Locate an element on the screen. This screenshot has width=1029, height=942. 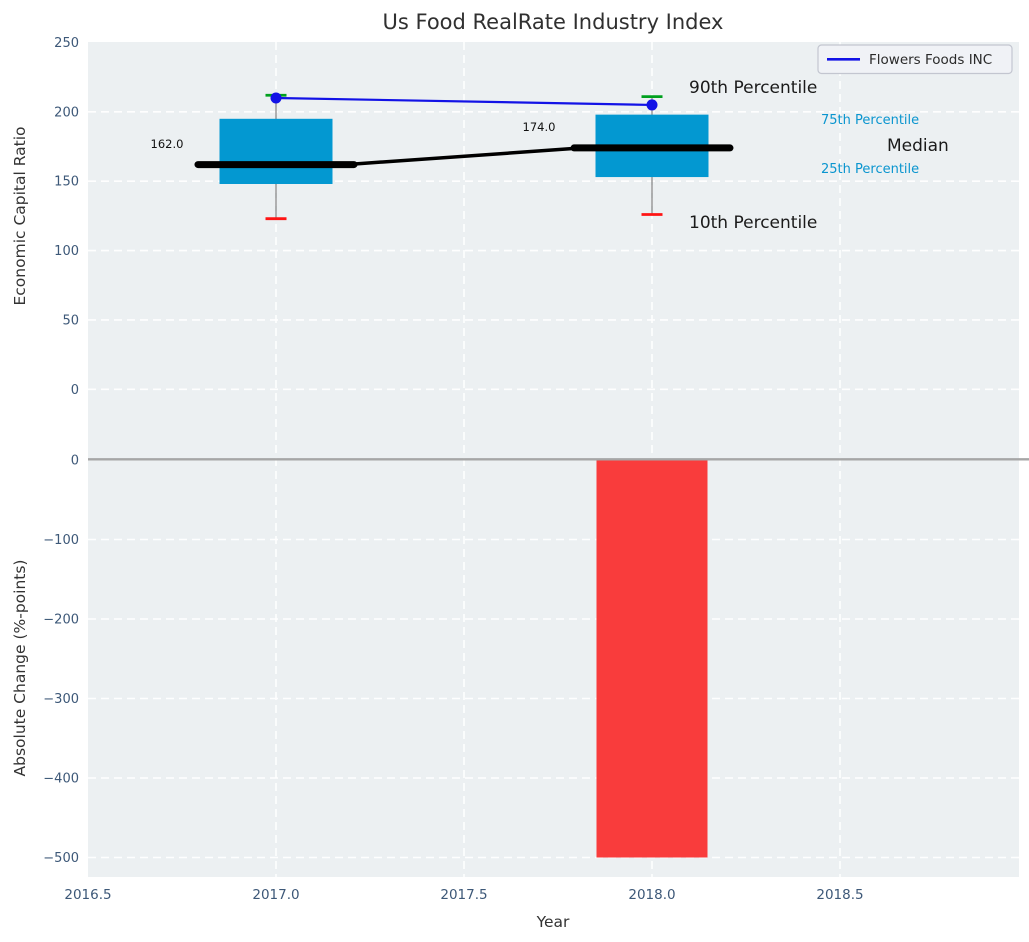
y-tick-top: 200 is located at coordinates (66, 112).